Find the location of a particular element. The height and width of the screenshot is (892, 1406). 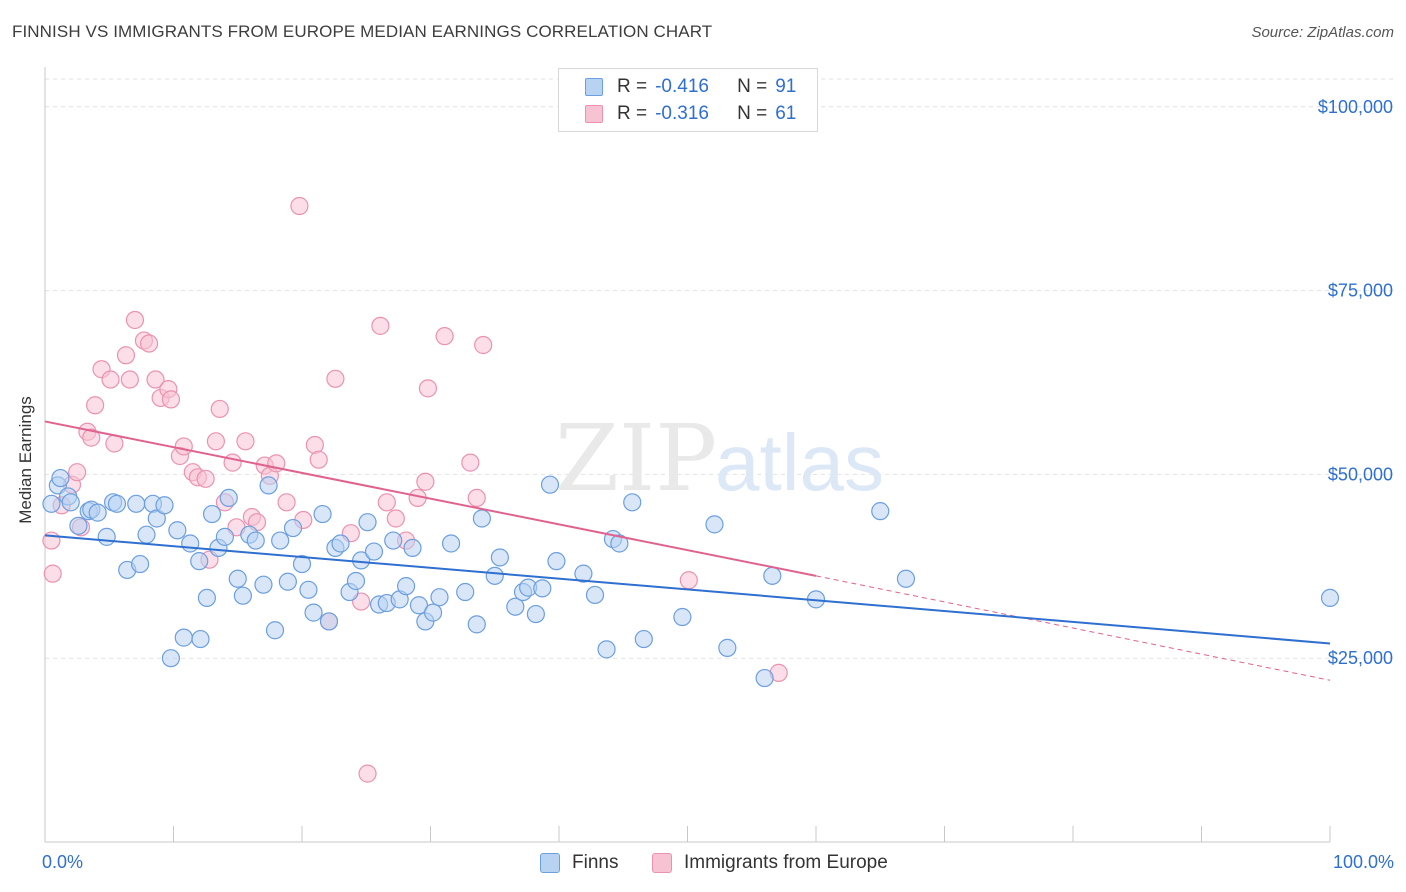

immigrants-legend-swatch is located at coordinates (662, 863).